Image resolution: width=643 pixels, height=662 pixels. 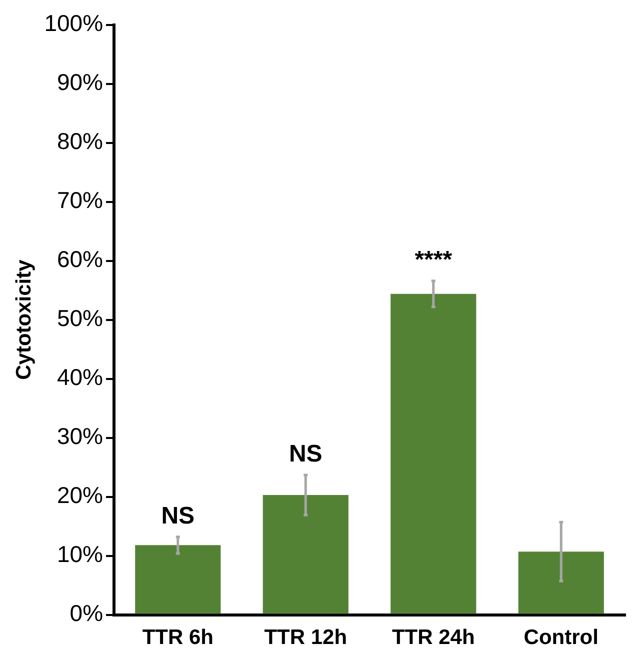 What do you see at coordinates (433, 260) in the screenshot?
I see `annotation: ****` at bounding box center [433, 260].